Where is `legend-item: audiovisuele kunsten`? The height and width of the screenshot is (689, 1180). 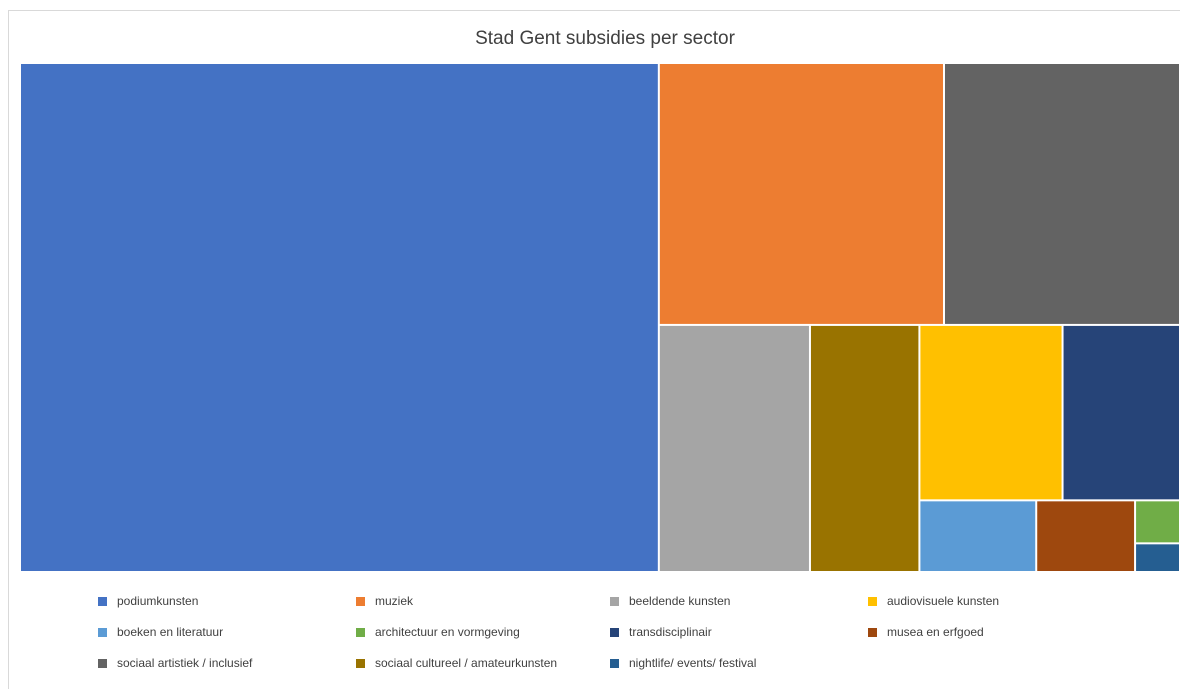
legend-item: audiovisuele kunsten is located at coordinates (933, 601).